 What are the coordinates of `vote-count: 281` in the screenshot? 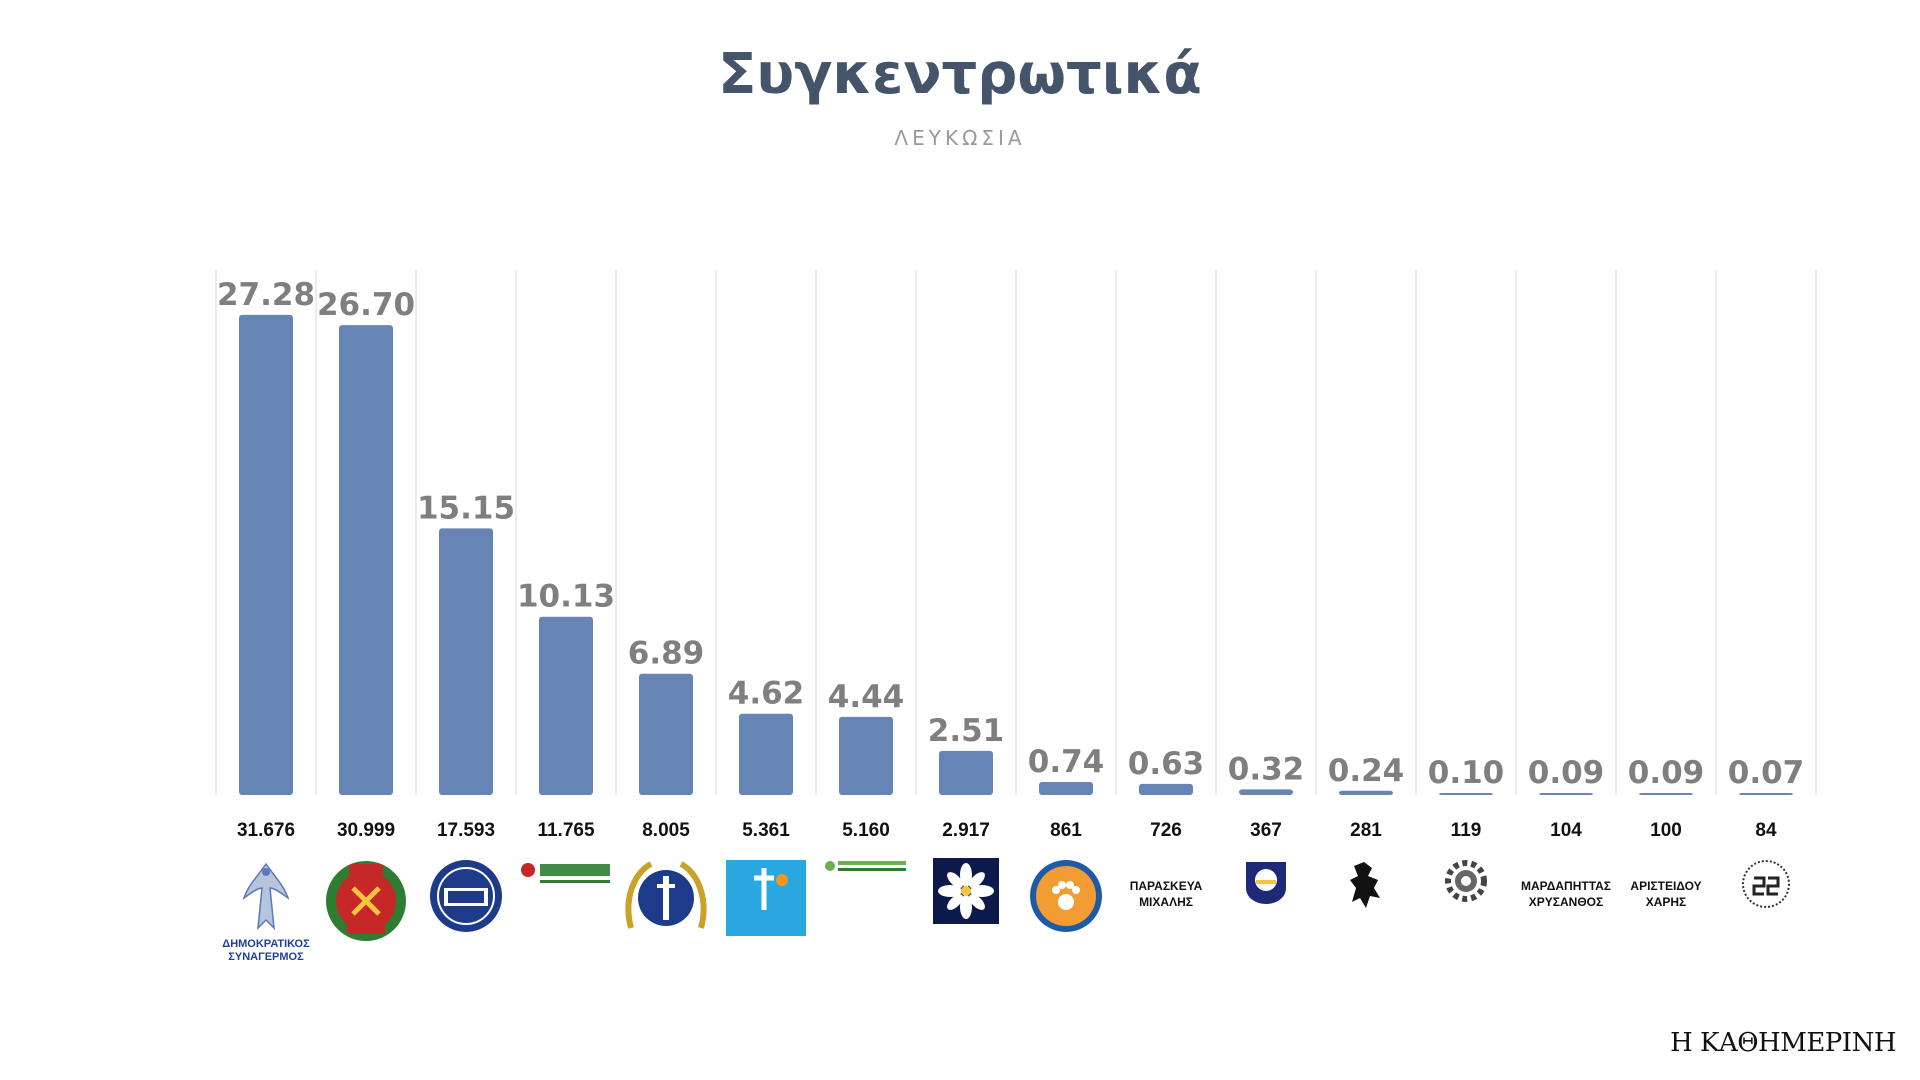 It's located at (1366, 830).